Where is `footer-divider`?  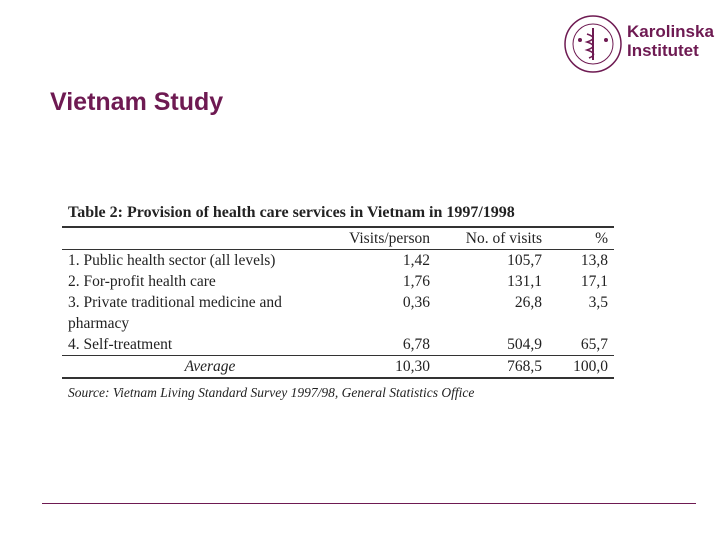
footer-divider is located at coordinates (369, 503).